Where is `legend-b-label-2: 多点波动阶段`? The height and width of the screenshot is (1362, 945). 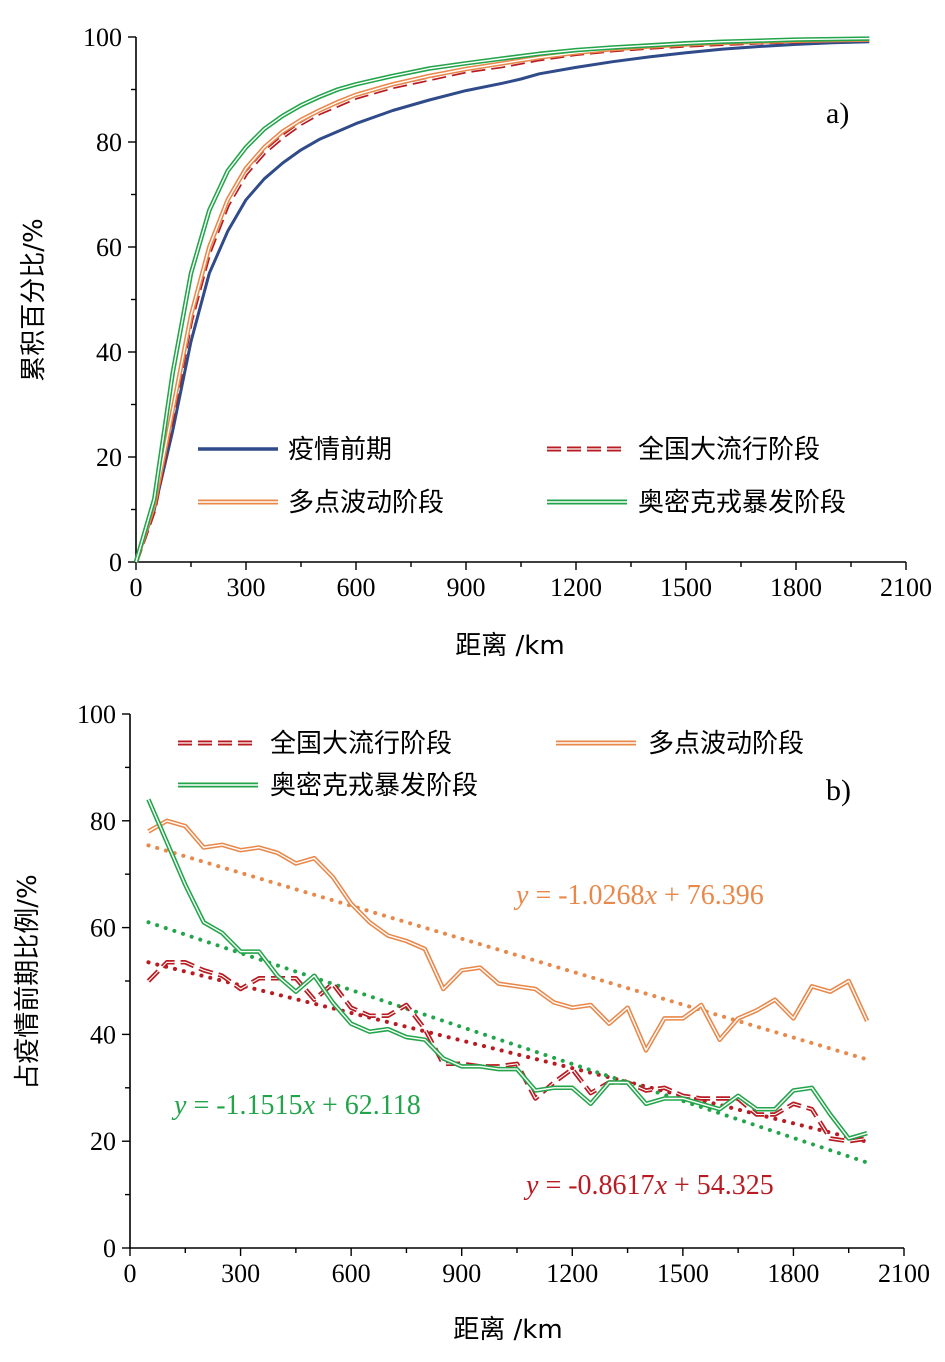 legend-b-label-2: 多点波动阶段 is located at coordinates (726, 744).